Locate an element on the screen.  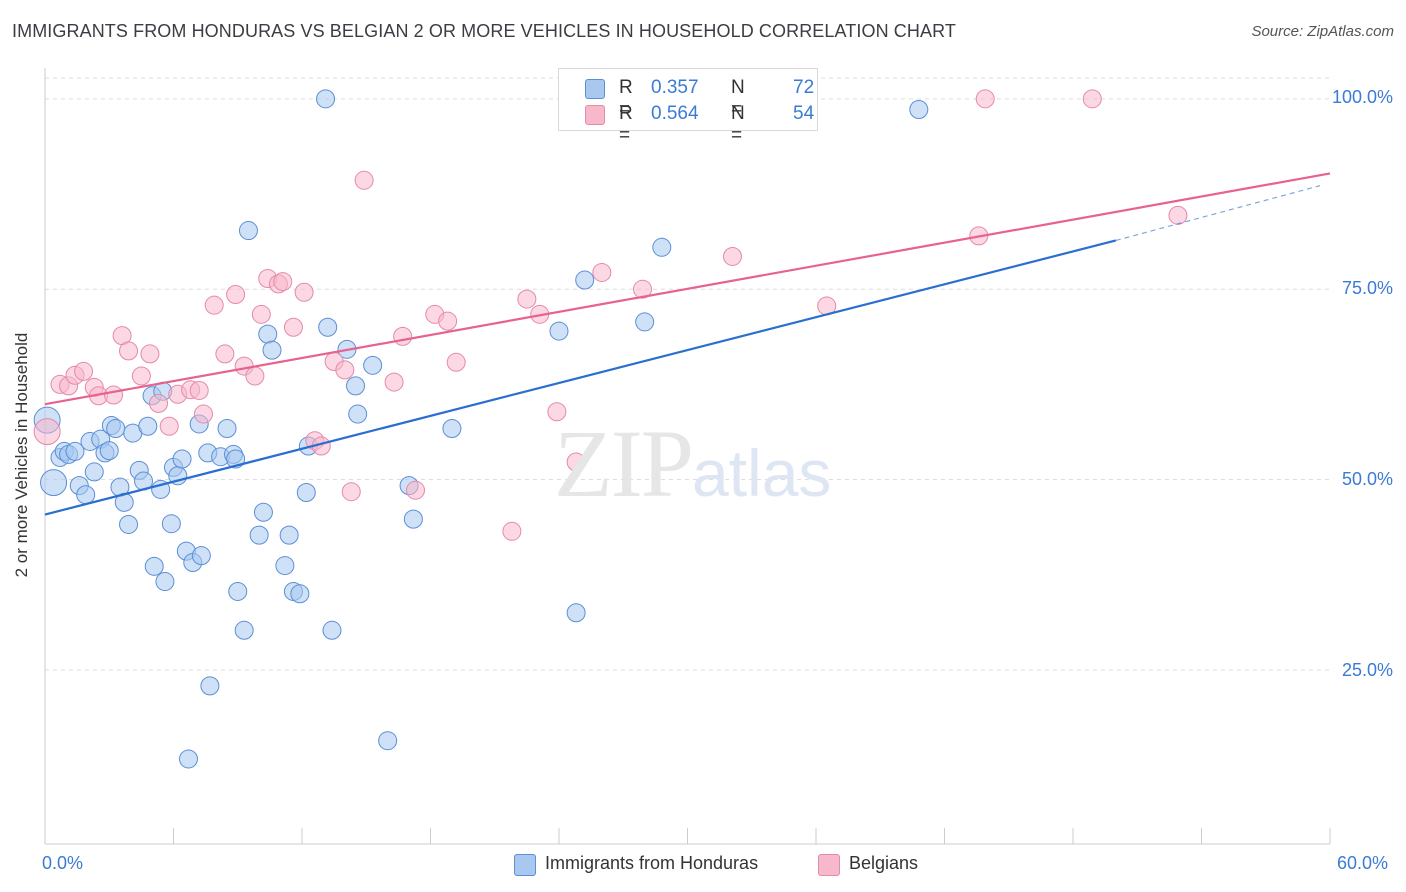
legend-swatch-honduras is located at coordinates (595, 89).